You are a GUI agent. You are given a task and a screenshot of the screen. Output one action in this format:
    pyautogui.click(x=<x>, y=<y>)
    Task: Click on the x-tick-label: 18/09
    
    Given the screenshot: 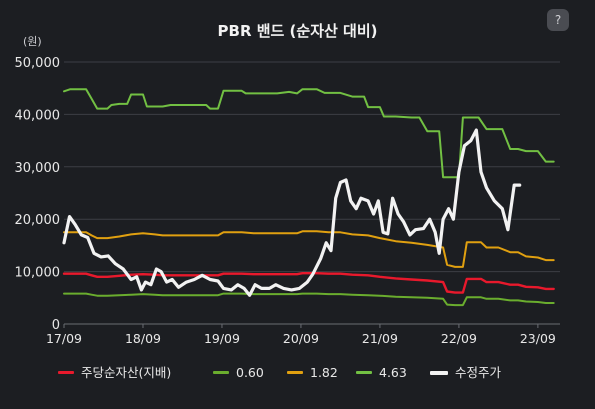 What is the action you would take?
    pyautogui.click(x=143, y=338)
    